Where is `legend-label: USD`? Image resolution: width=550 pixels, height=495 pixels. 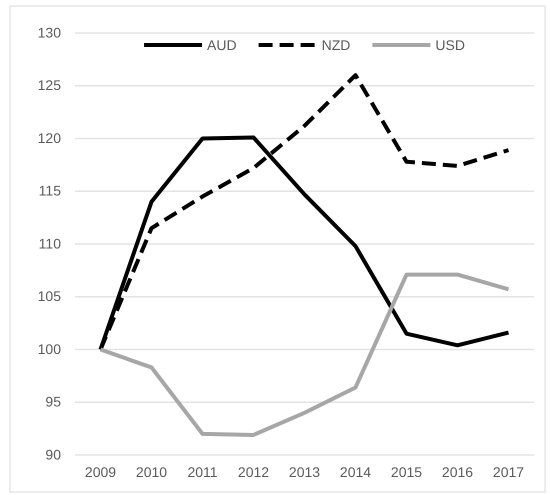
legend-label: USD is located at coordinates (450, 45).